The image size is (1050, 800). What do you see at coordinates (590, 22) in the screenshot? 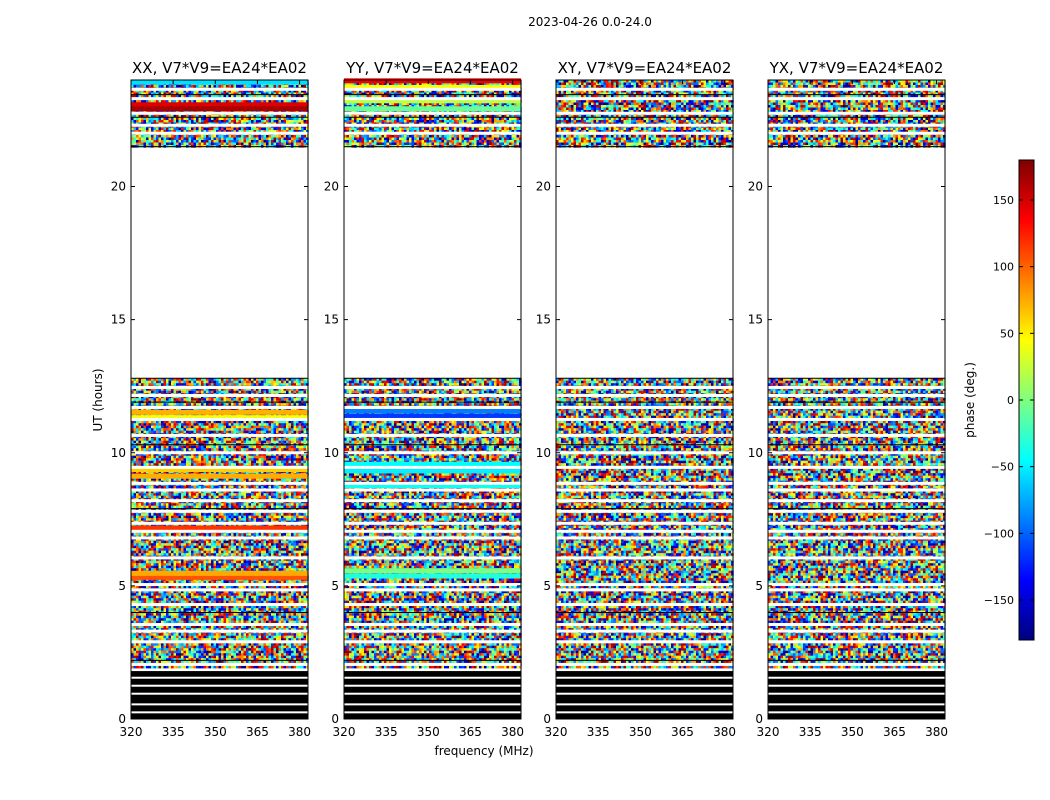
I see `figure-suptitle: 2023-04-26 0.0-24.0` at bounding box center [590, 22].